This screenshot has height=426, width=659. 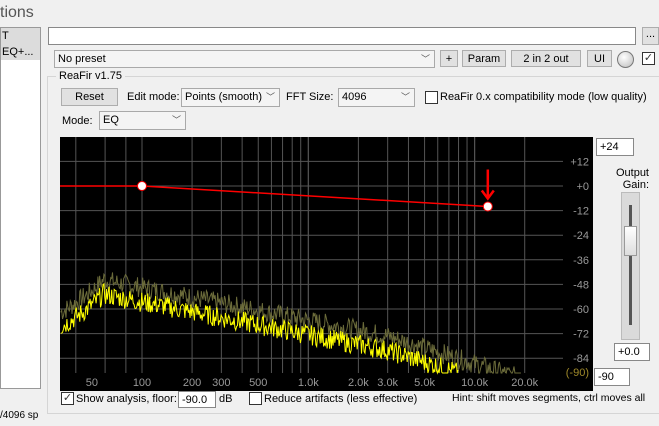 What do you see at coordinates (111, 120) in the screenshot?
I see `mode-value: EQ` at bounding box center [111, 120].